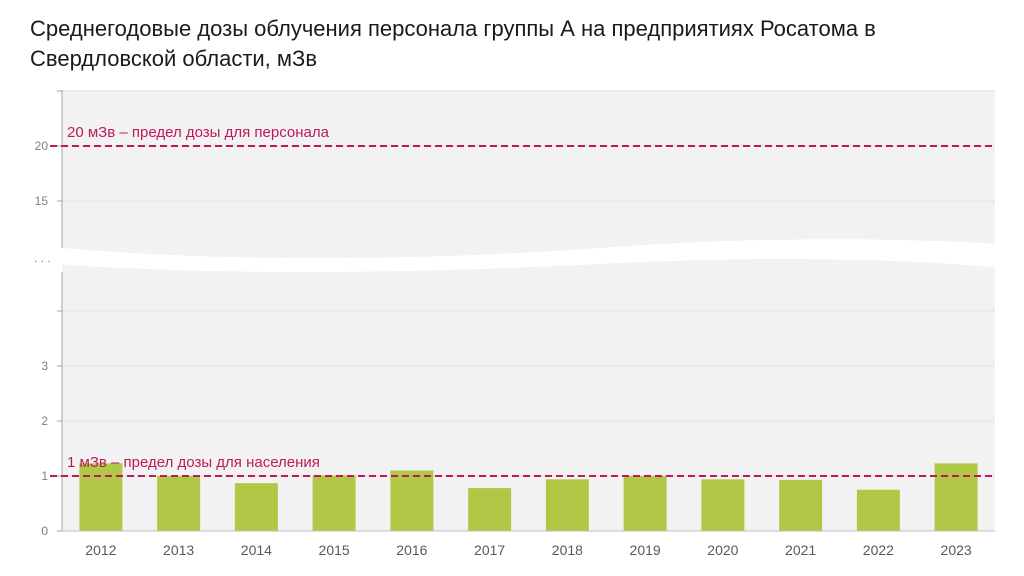 Image resolution: width=1024 pixels, height=576 pixels. I want to click on bar-2014, so click(256, 507).